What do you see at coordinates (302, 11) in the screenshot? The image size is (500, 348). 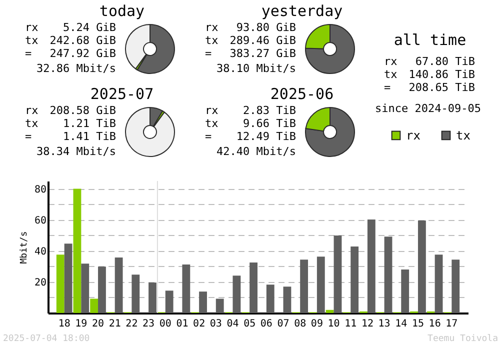 I see `chart-title: yesterday` at bounding box center [302, 11].